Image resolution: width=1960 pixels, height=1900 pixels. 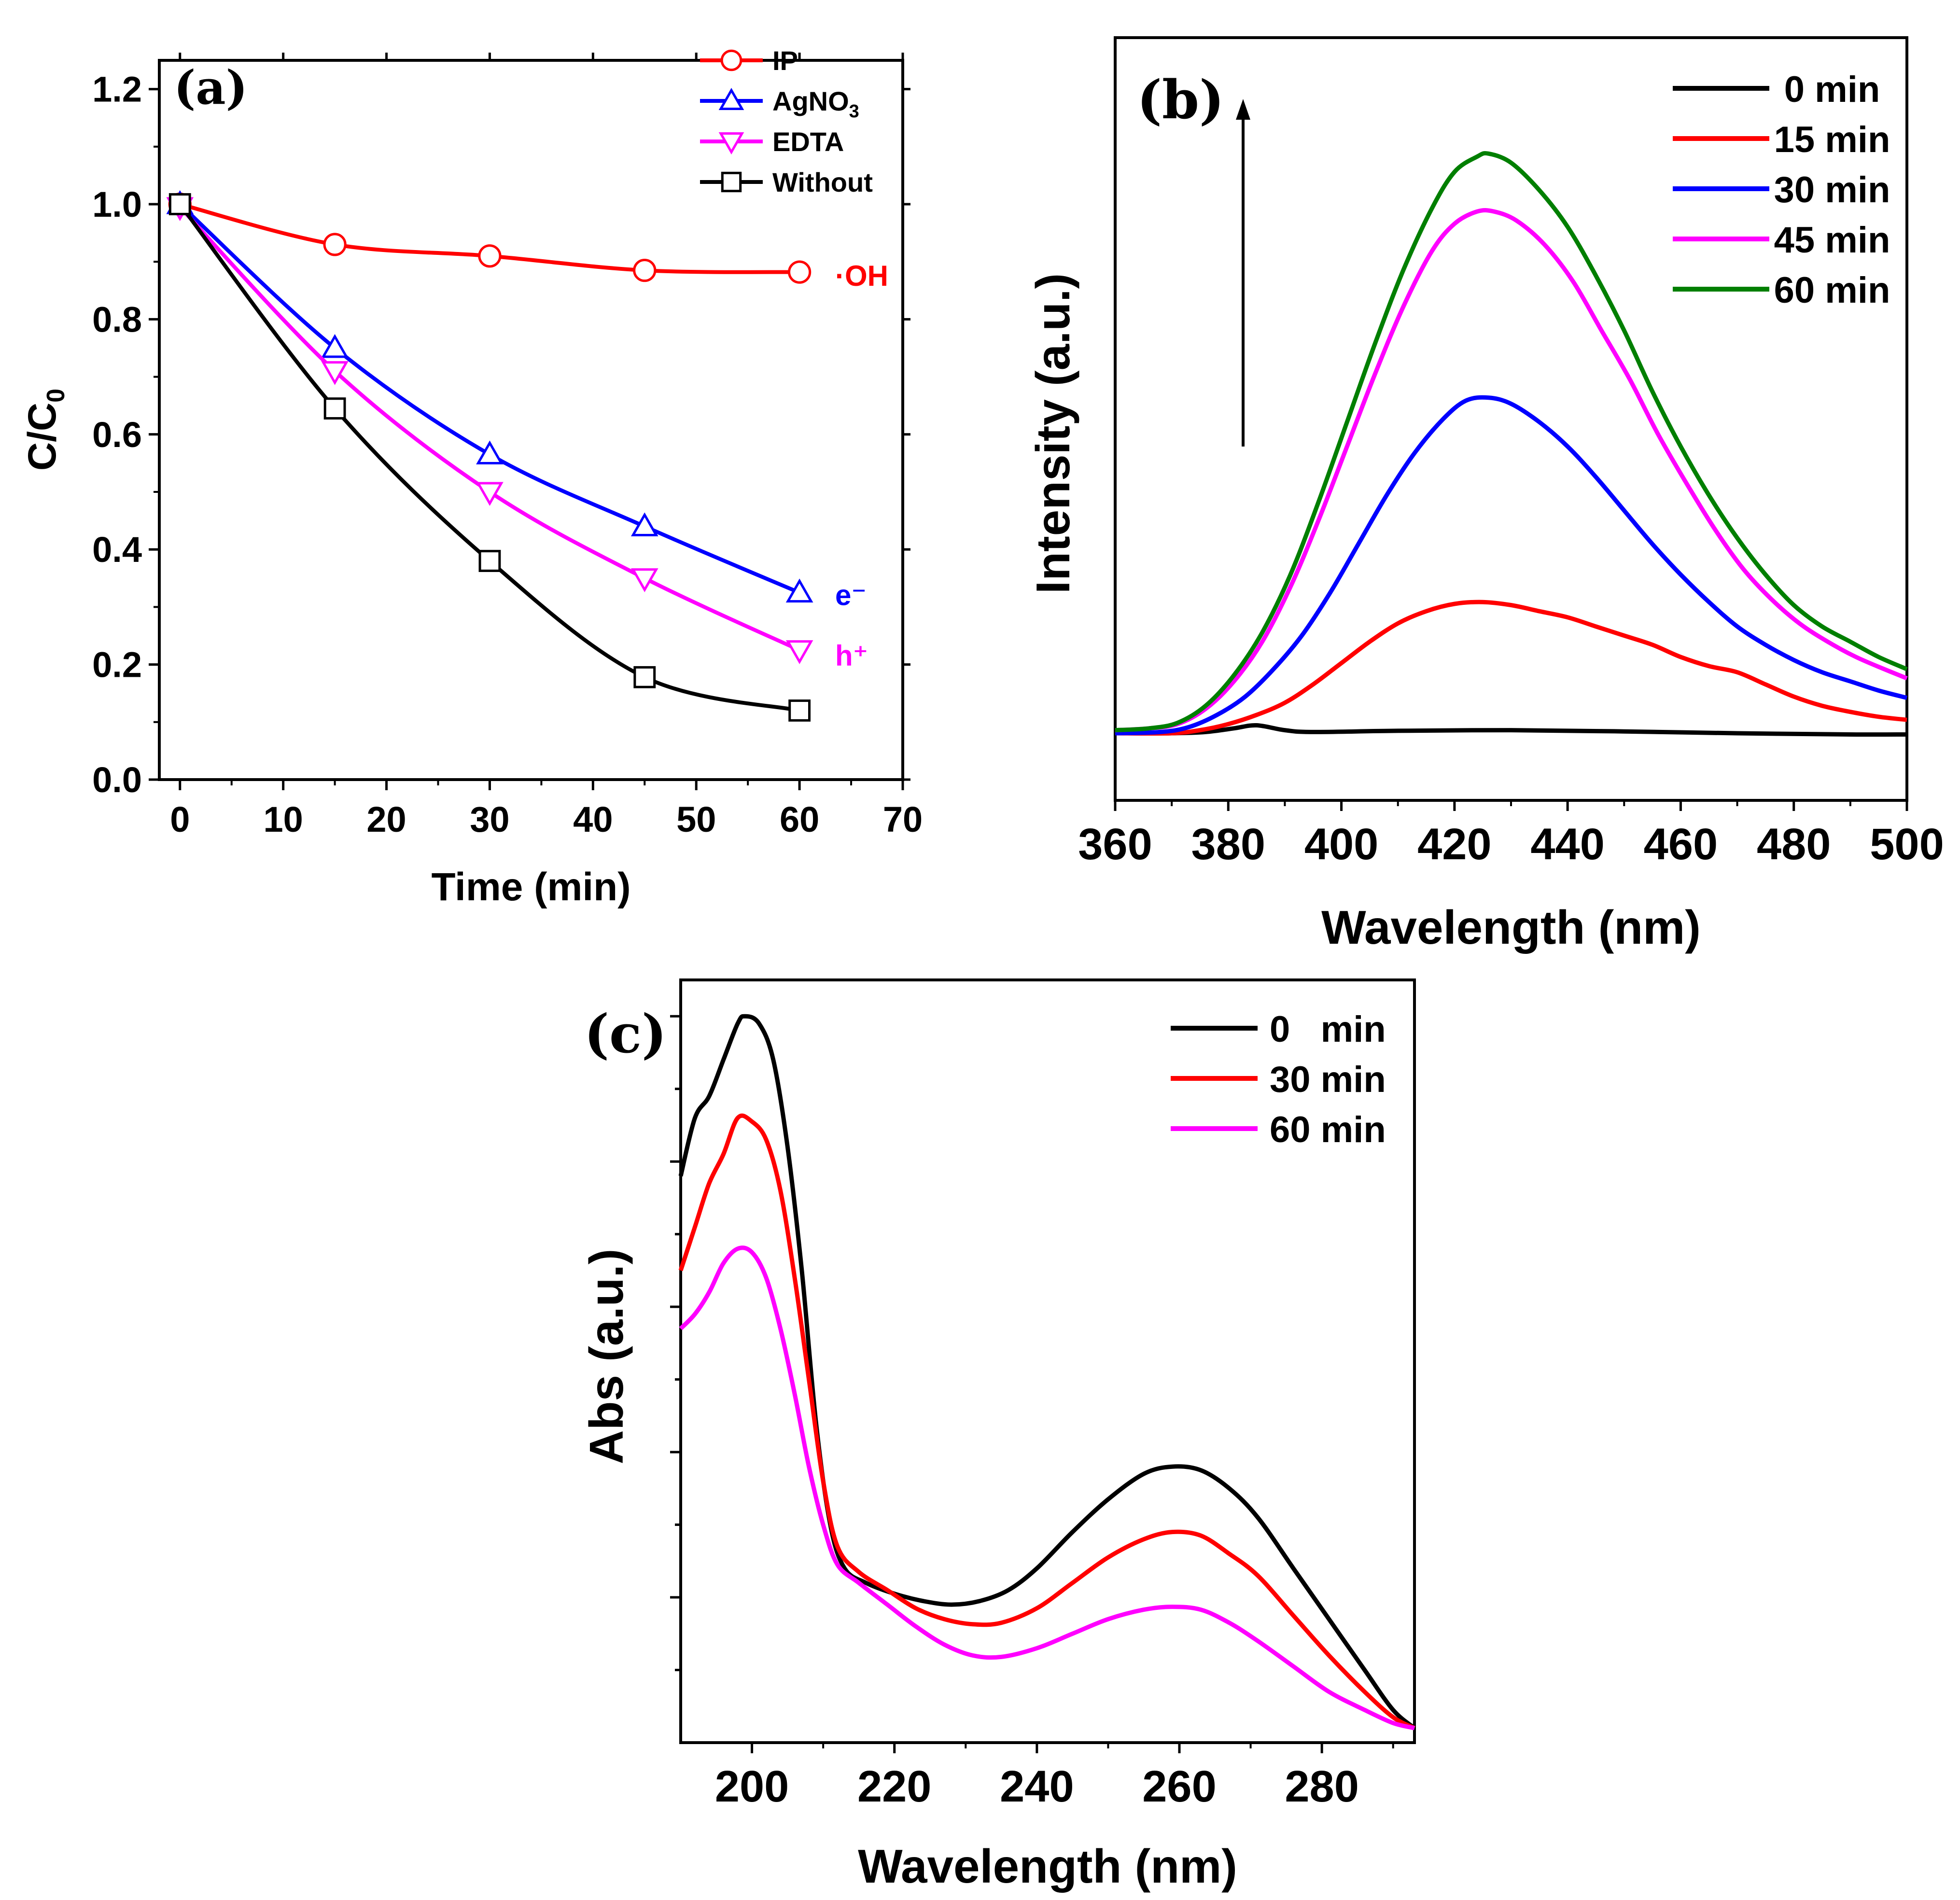 I want to click on series-line-45-min, so click(x=1511, y=471).